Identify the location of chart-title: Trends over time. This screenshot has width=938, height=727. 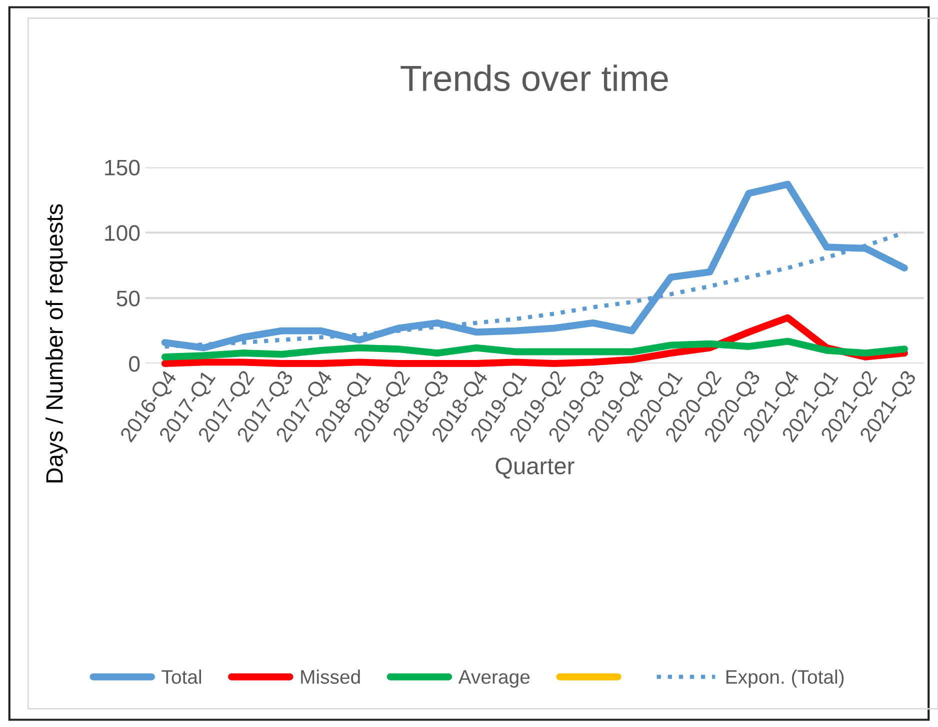
(534, 78).